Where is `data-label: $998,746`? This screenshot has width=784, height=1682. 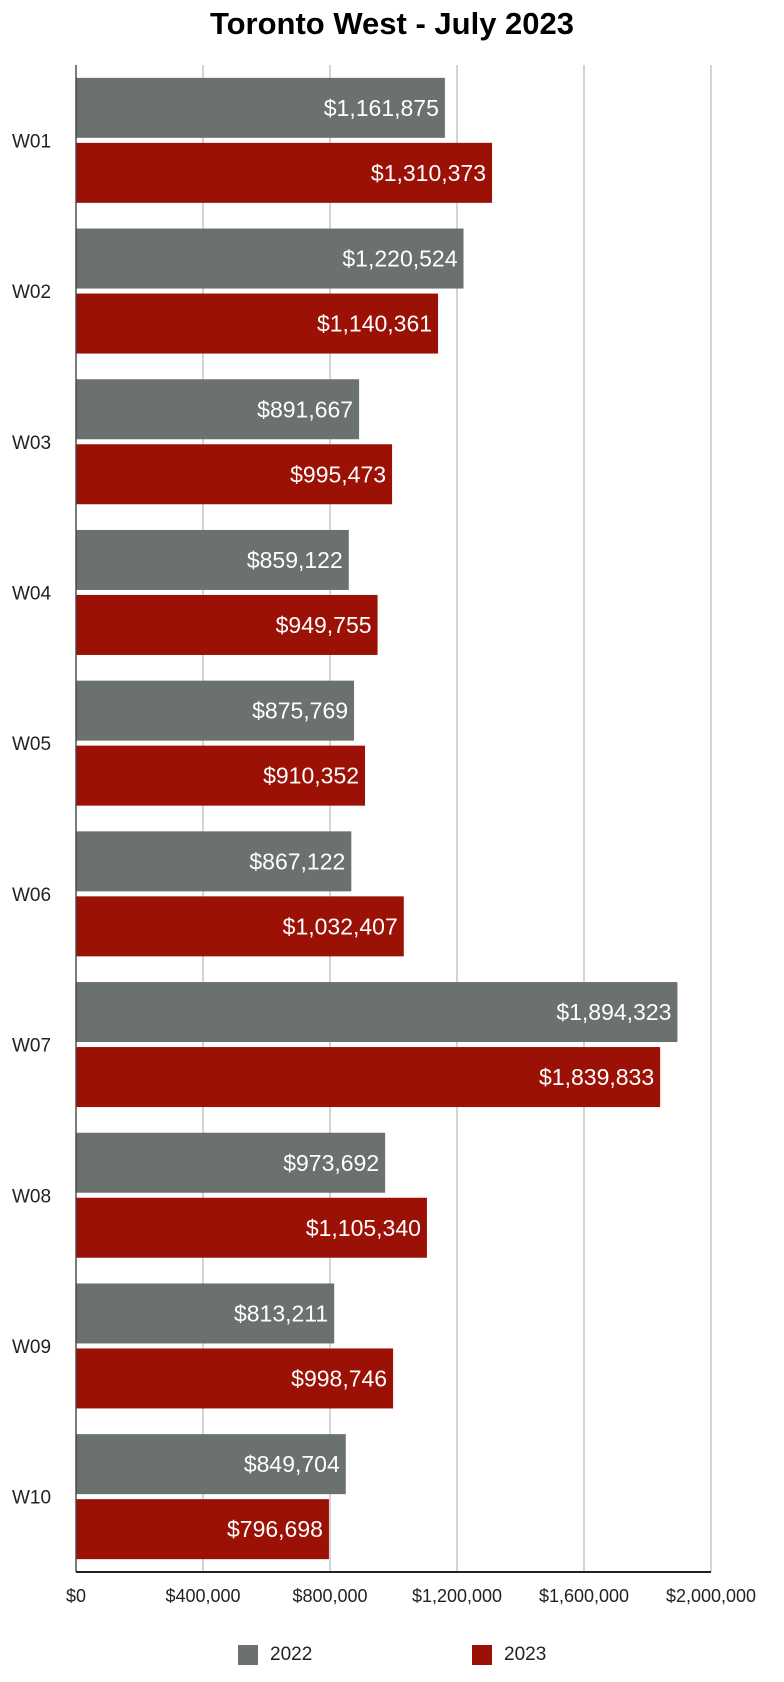
data-label: $998,746 is located at coordinates (339, 1378).